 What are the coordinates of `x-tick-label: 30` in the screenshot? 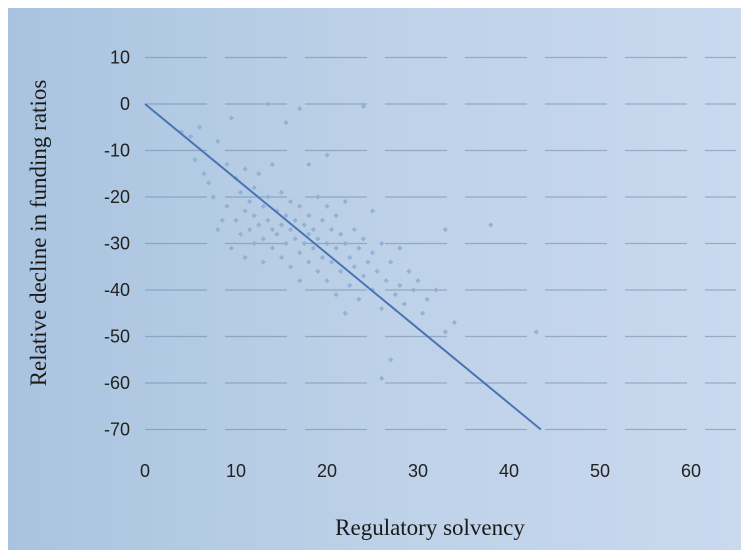 It's located at (418, 471).